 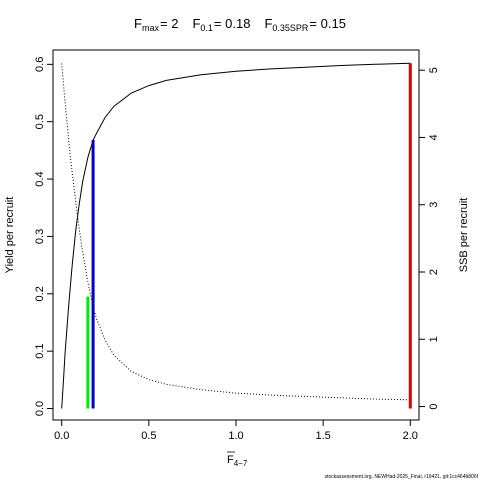 I want to click on title-fmax-sub: max, so click(x=151, y=28).